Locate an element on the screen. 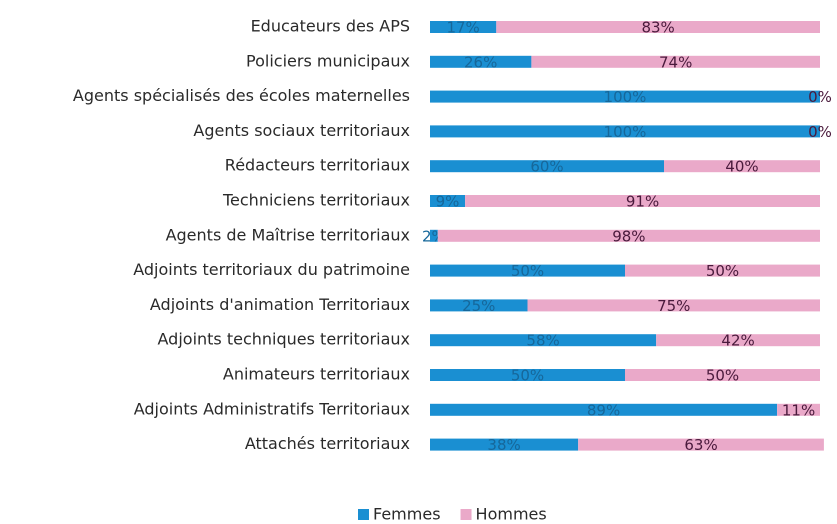 This screenshot has height=524, width=837. value-label: 89% is located at coordinates (603, 410).